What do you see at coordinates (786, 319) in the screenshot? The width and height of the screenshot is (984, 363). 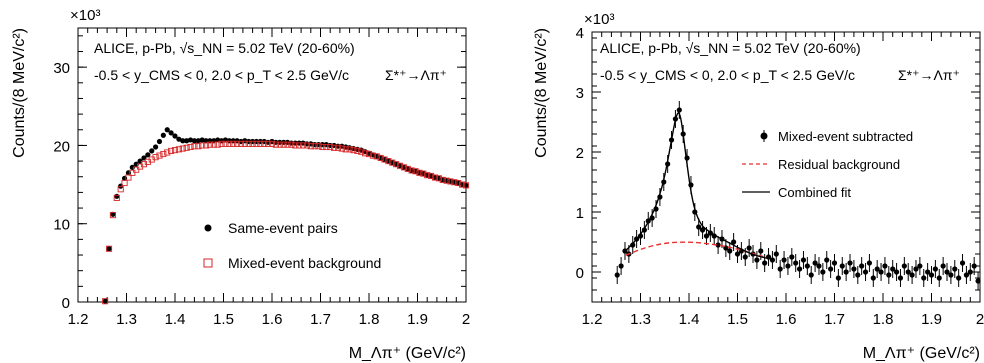 I see `right-x-tick-label: 1.6` at bounding box center [786, 319].